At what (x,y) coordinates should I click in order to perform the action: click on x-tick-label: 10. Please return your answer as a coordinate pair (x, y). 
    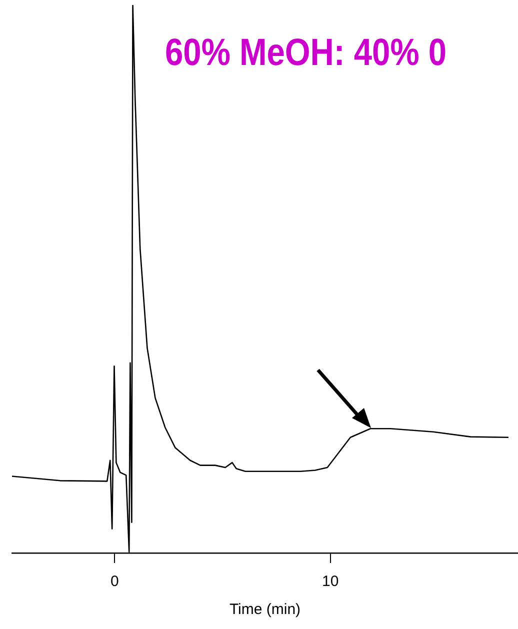
    Looking at the image, I should click on (330, 581).